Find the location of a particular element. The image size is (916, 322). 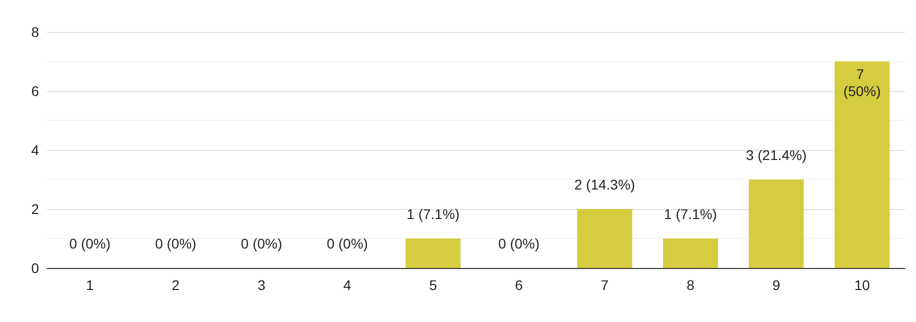

x-tick-label: 6 is located at coordinates (519, 285).